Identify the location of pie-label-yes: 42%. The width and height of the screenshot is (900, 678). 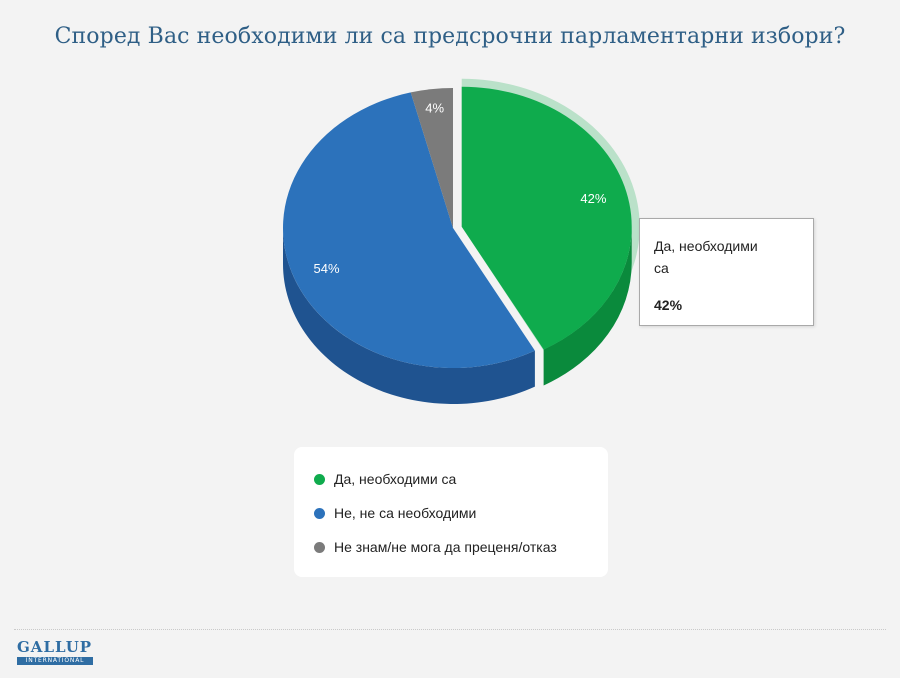
(593, 198).